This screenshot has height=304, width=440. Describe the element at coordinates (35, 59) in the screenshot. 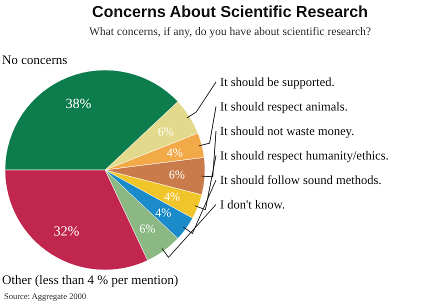

I see `slice-label: No concerns` at that location.